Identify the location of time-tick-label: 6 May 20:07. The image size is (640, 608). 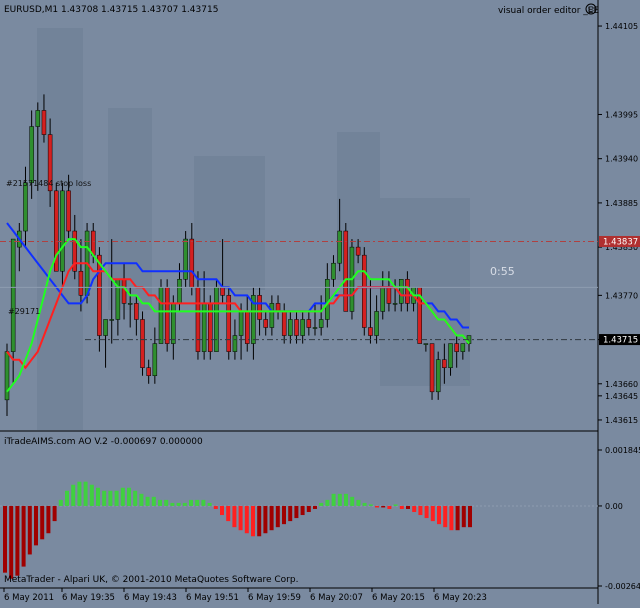
(336, 598).